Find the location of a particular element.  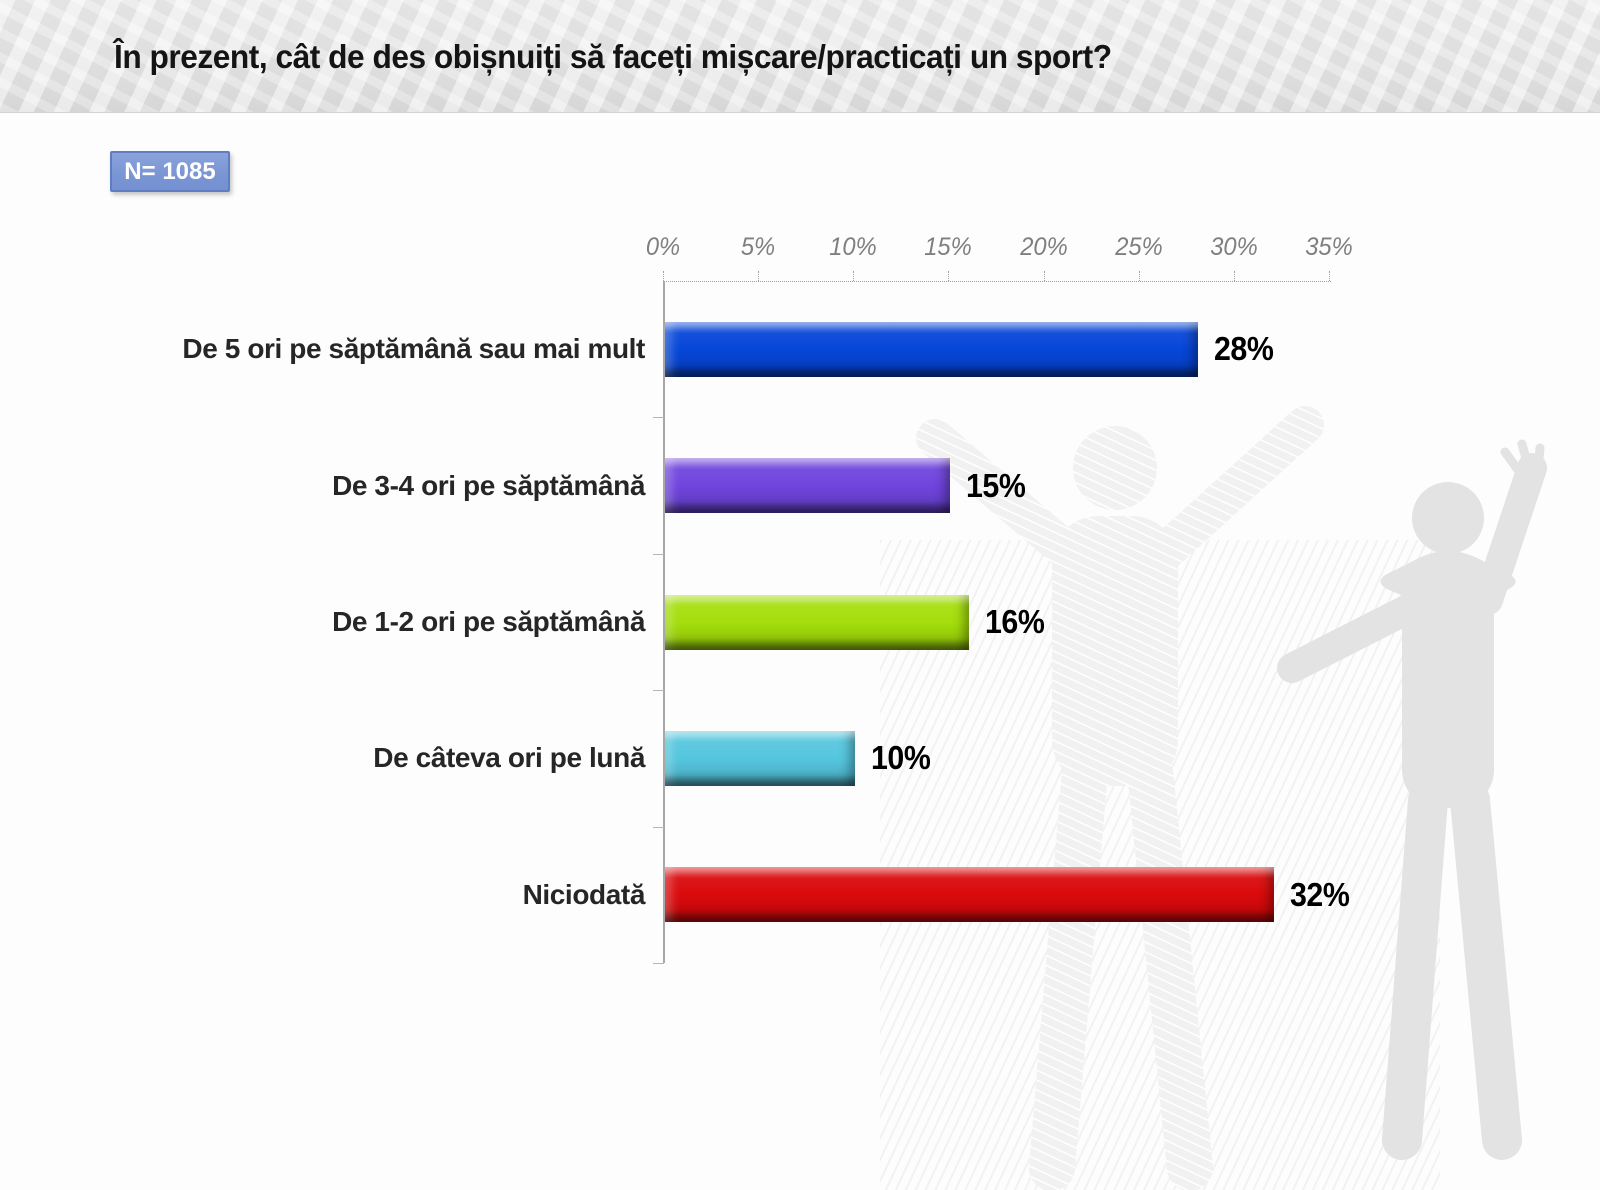

x-axis-tick-label: 25% is located at coordinates (1138, 247).